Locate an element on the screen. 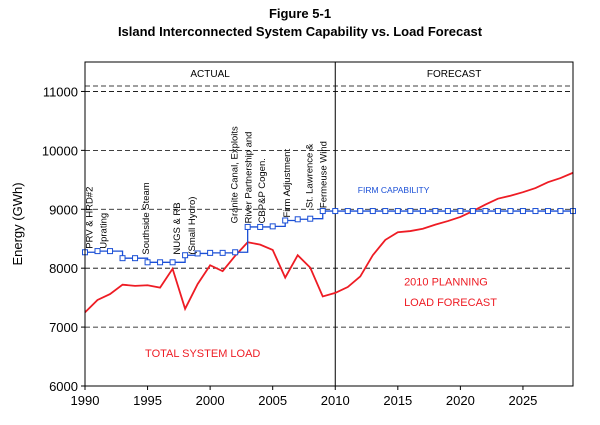 The height and width of the screenshot is (425, 600). annotation-river: River Partnership and is located at coordinates (248, 178).